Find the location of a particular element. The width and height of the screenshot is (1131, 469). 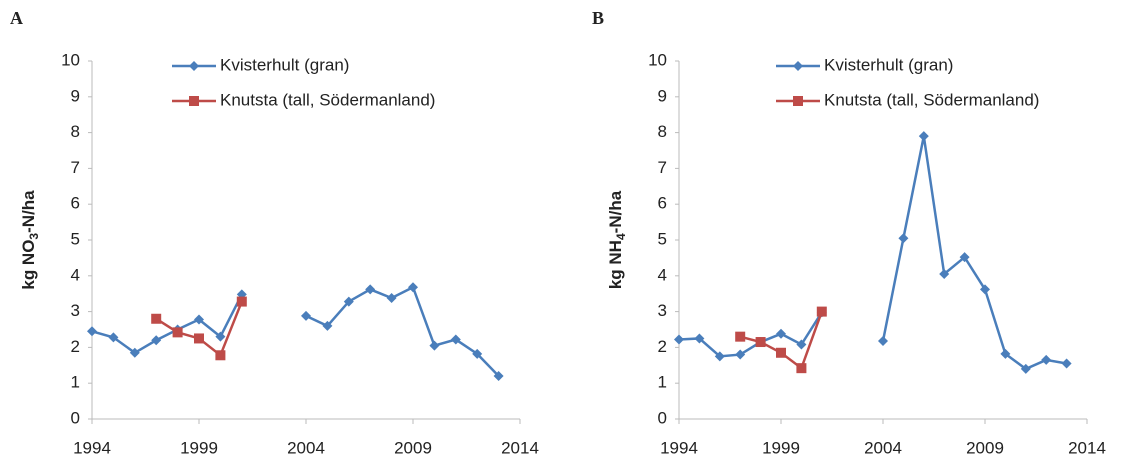

y-label-part: 3 is located at coordinates (34, 236).